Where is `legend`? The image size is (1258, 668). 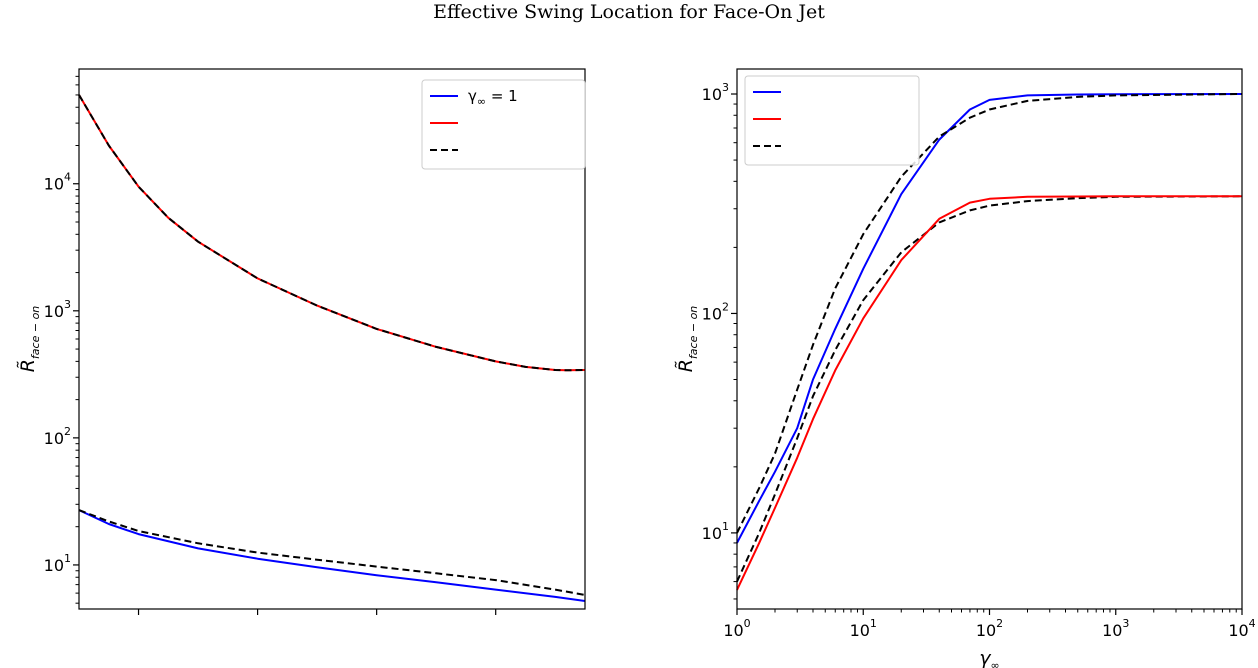
legend is located at coordinates (832, 120).